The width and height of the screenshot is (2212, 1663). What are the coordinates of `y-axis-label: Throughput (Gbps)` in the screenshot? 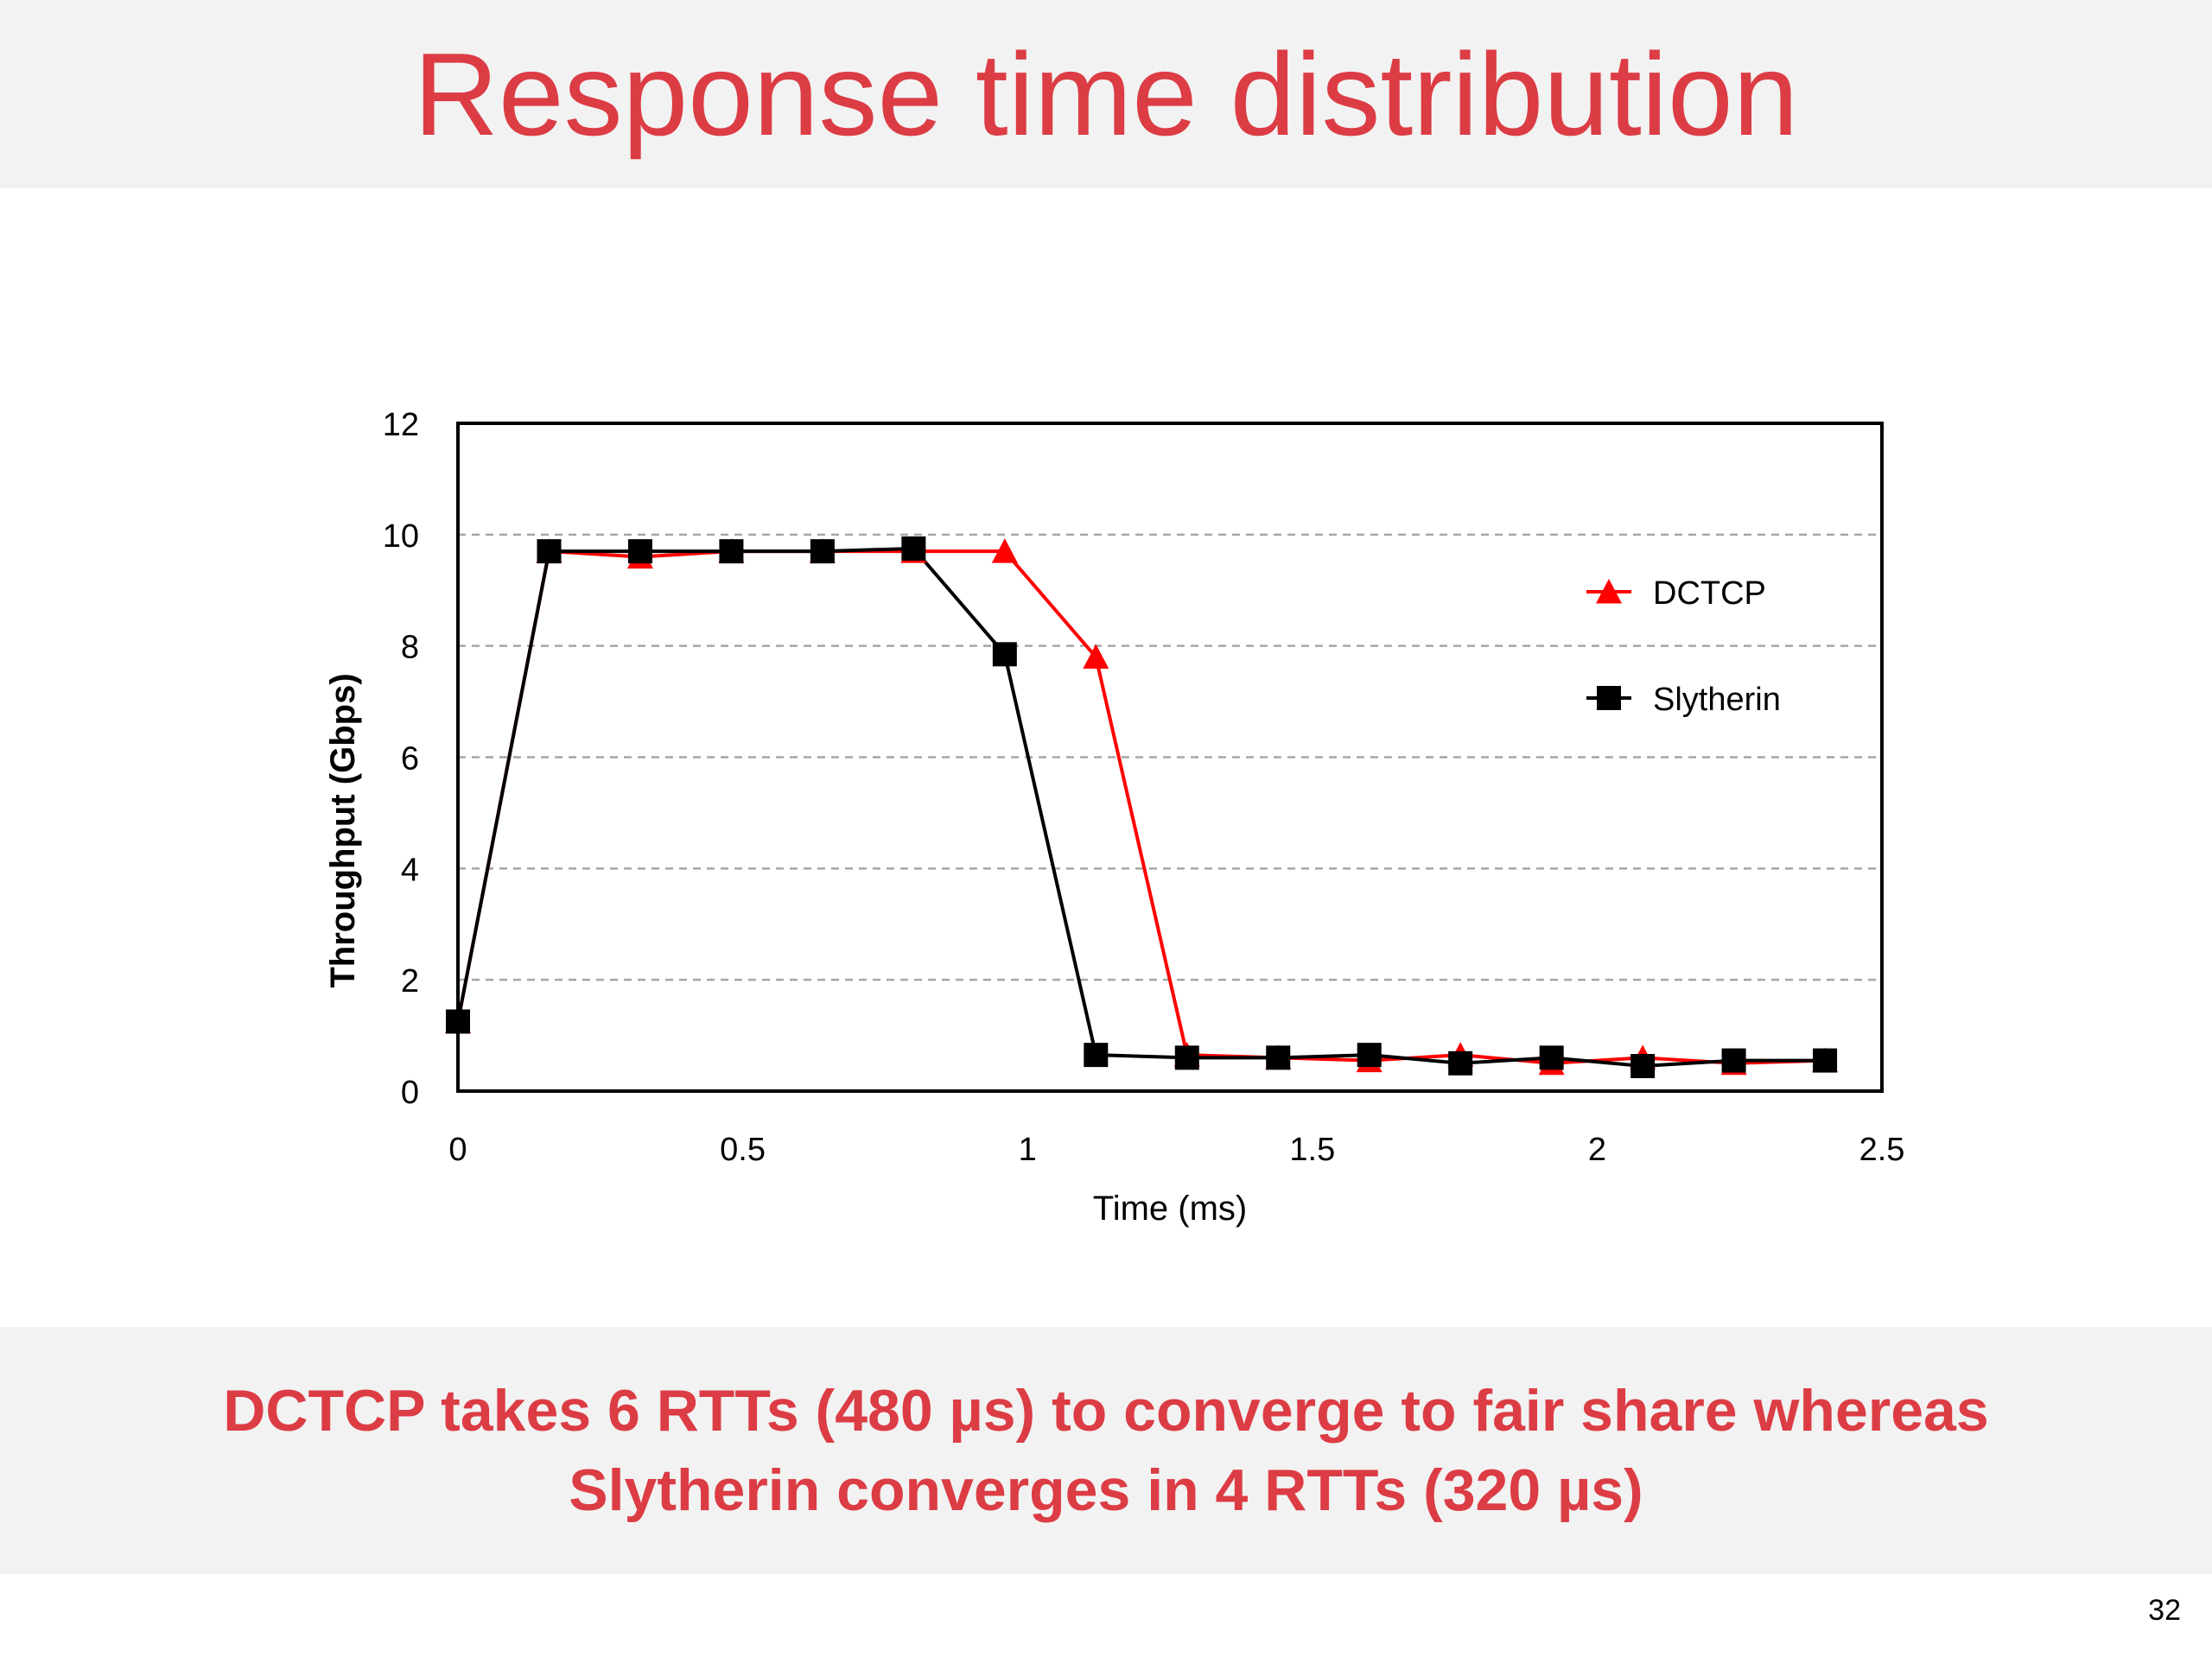 It's located at (343, 830).